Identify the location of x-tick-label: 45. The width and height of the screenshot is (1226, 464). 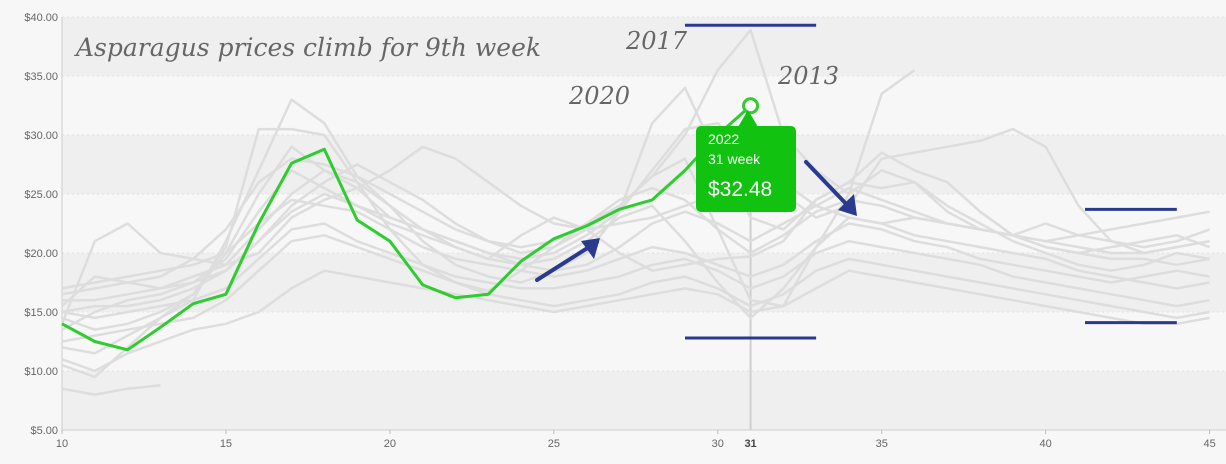
(1209, 444).